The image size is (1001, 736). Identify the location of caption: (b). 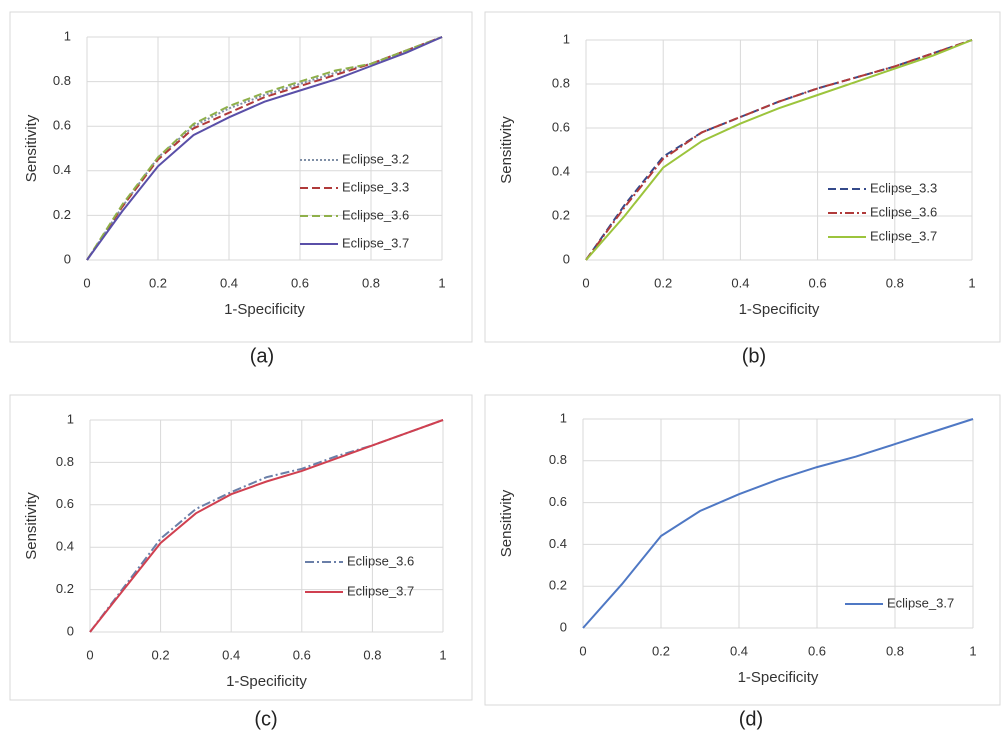
(754, 356).